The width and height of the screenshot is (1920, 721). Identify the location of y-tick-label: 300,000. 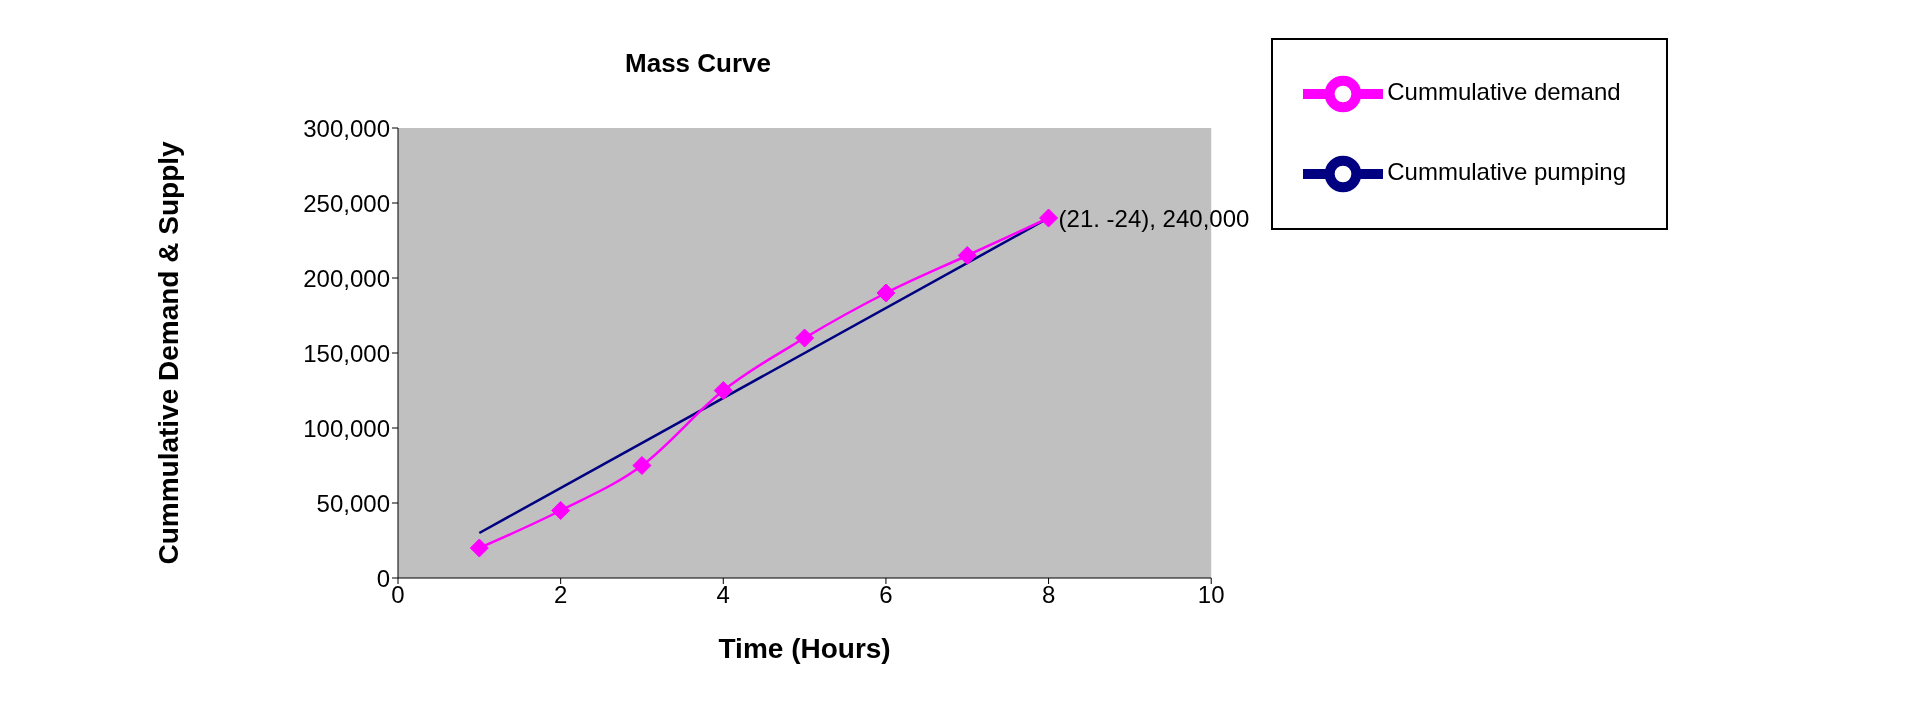
(346, 128).